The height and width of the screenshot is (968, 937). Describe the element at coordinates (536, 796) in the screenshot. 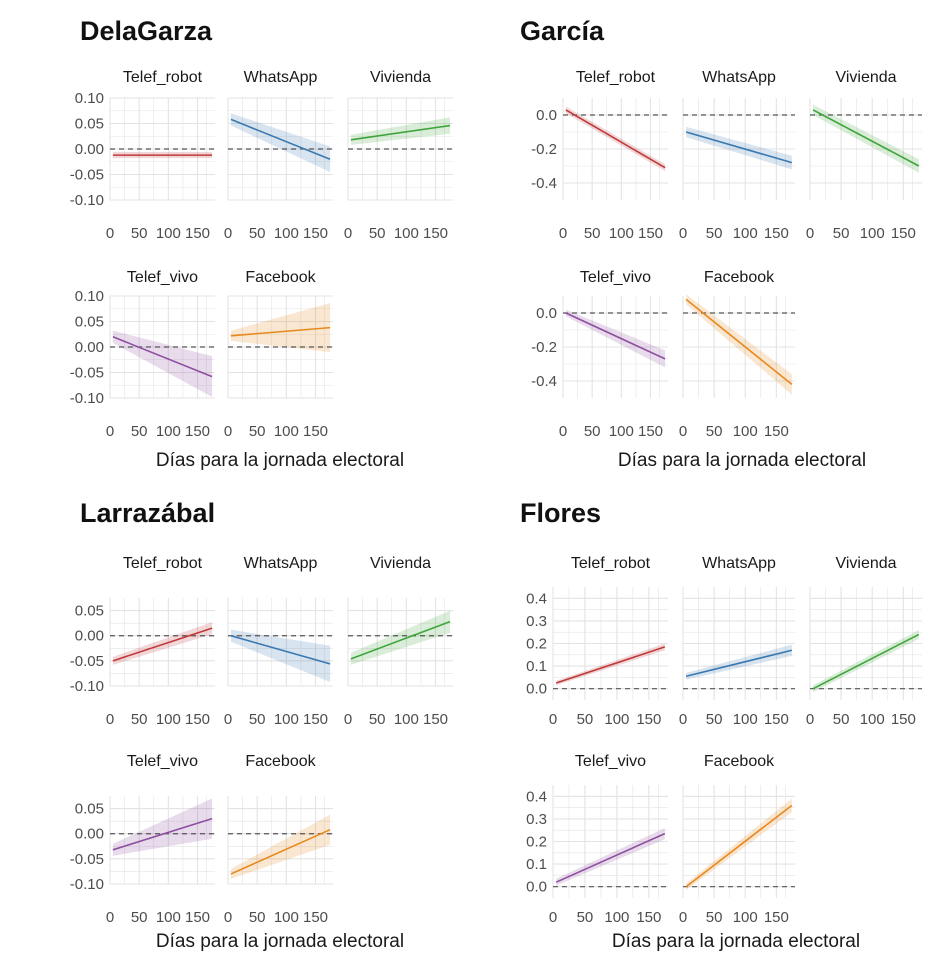

I see `y-tick-label: 0.4` at that location.